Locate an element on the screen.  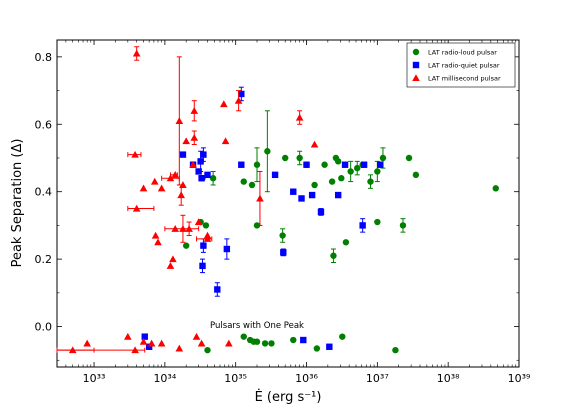
legend-marker-circle is located at coordinates (416, 52).